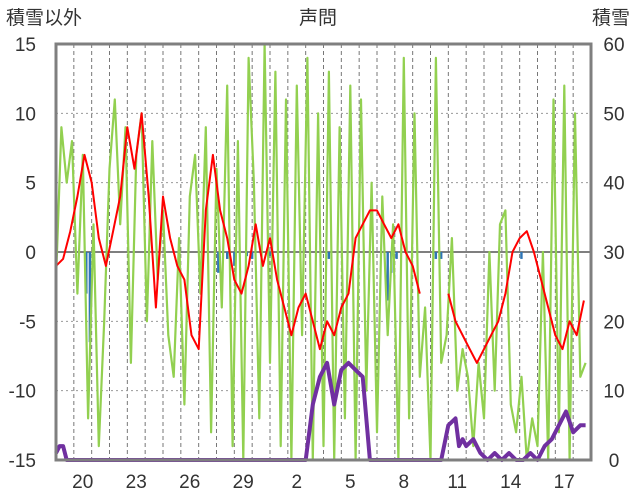  I want to click on chart-title: 声問, so click(318, 18).